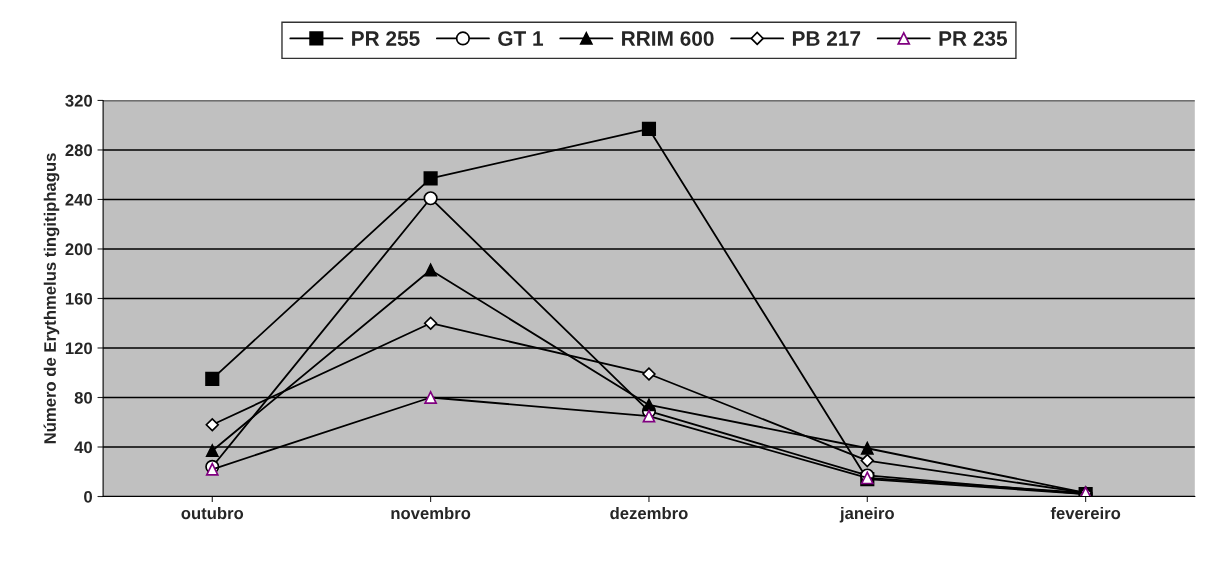 The image size is (1213, 574). What do you see at coordinates (386, 38) in the screenshot?
I see `legend-label: PR 255` at bounding box center [386, 38].